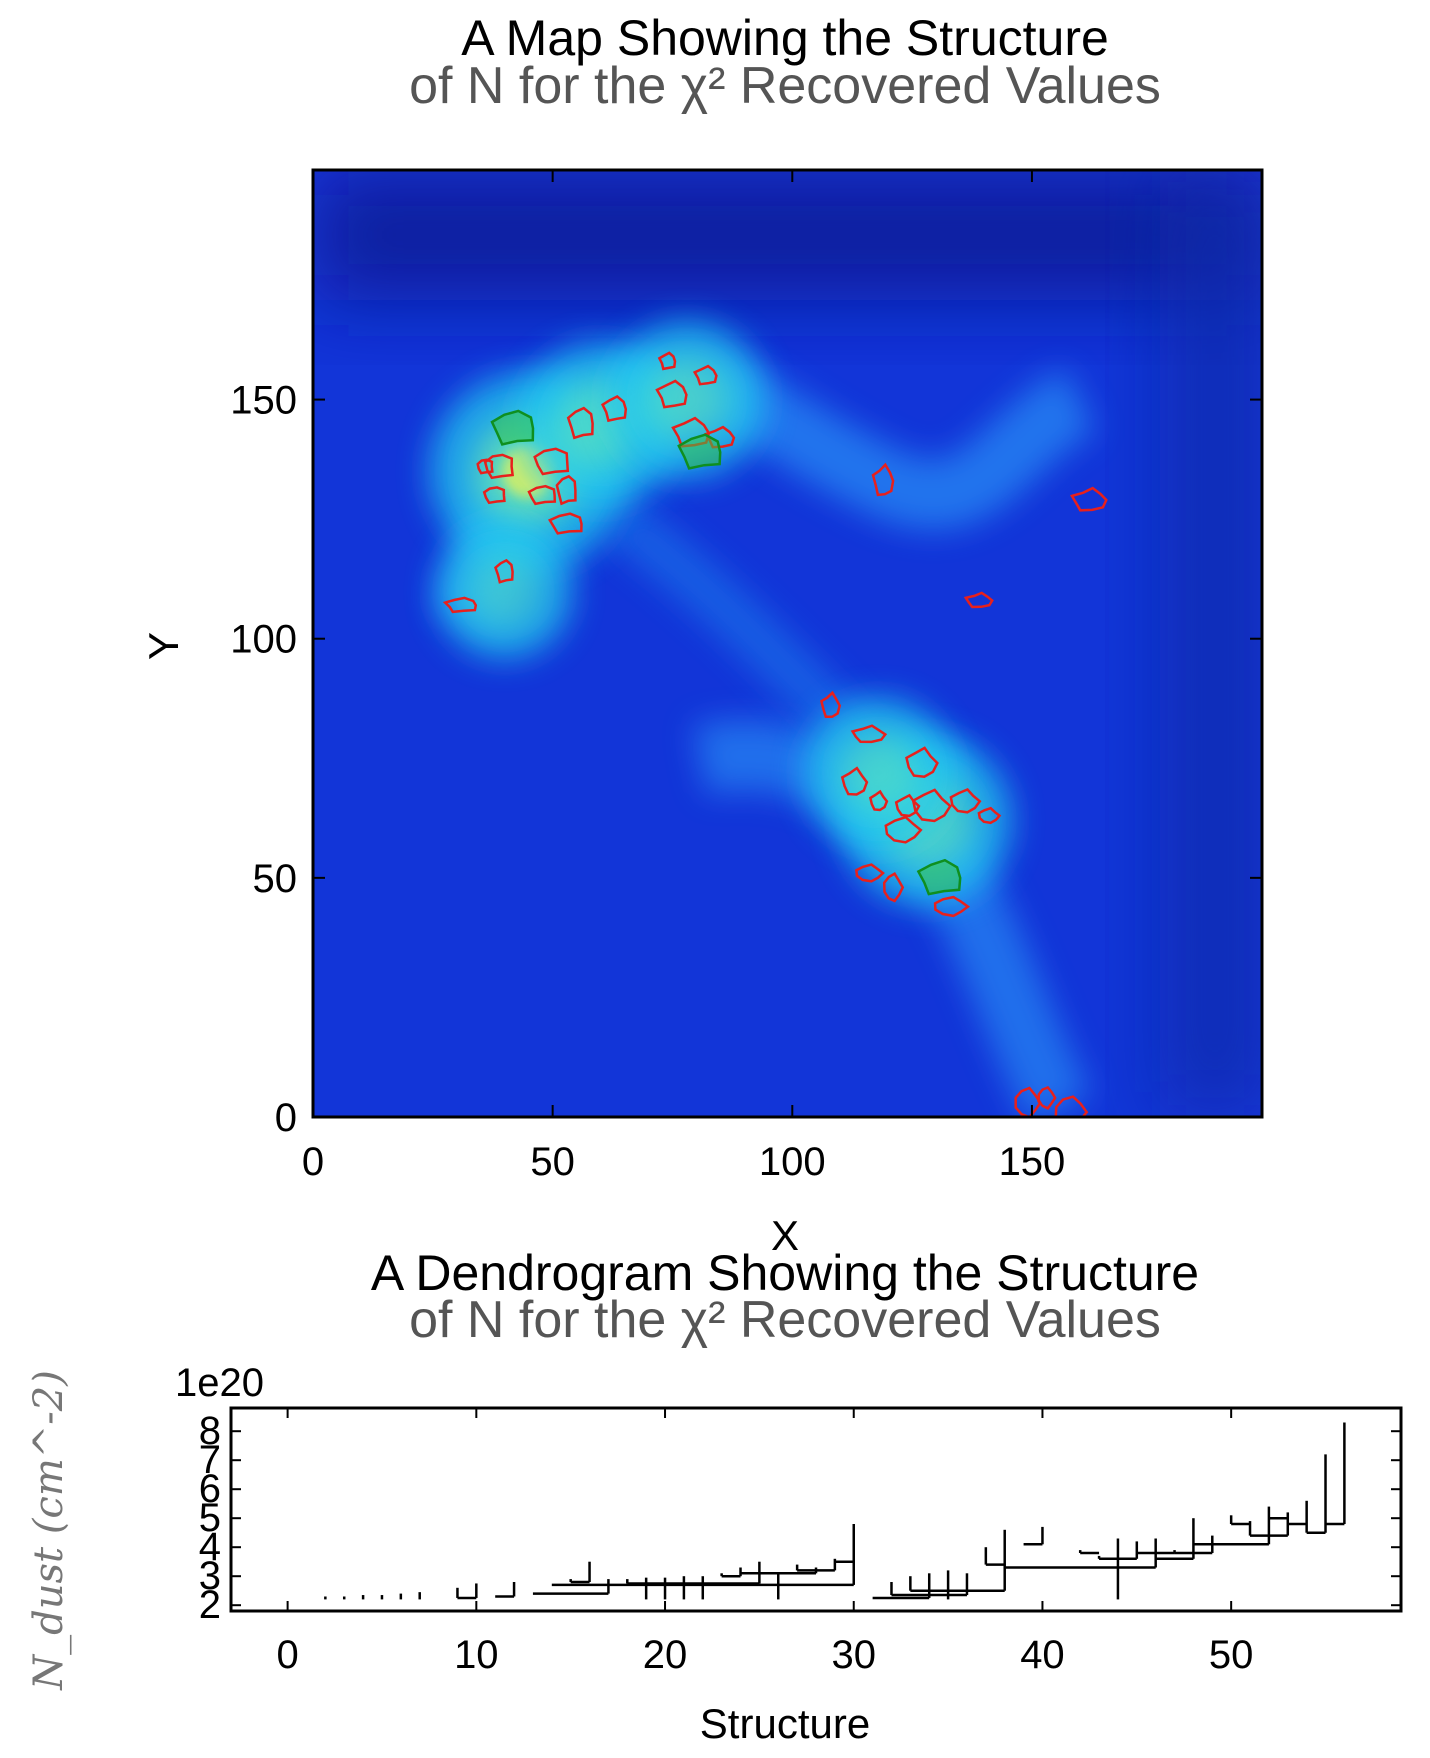  I want to click on map-y-tick-labels: 0 50 100 150, so click(263, 759).